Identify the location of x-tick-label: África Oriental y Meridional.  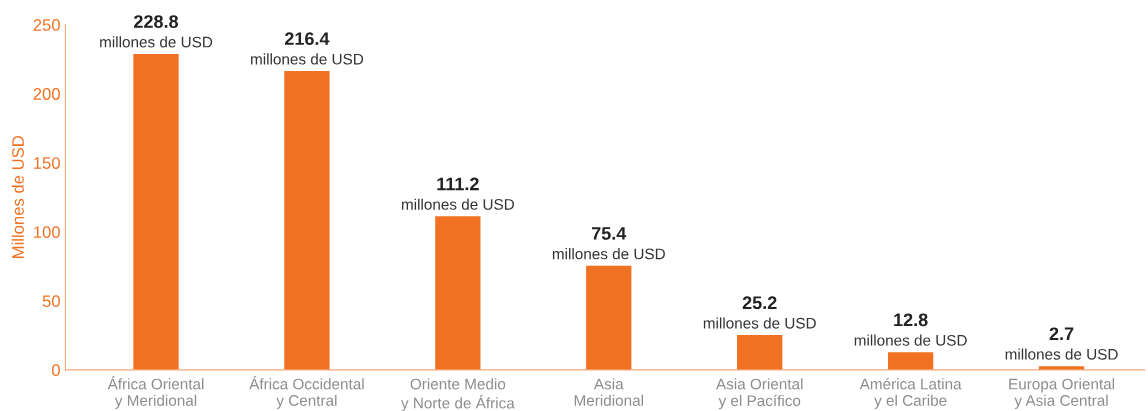
(155, 392).